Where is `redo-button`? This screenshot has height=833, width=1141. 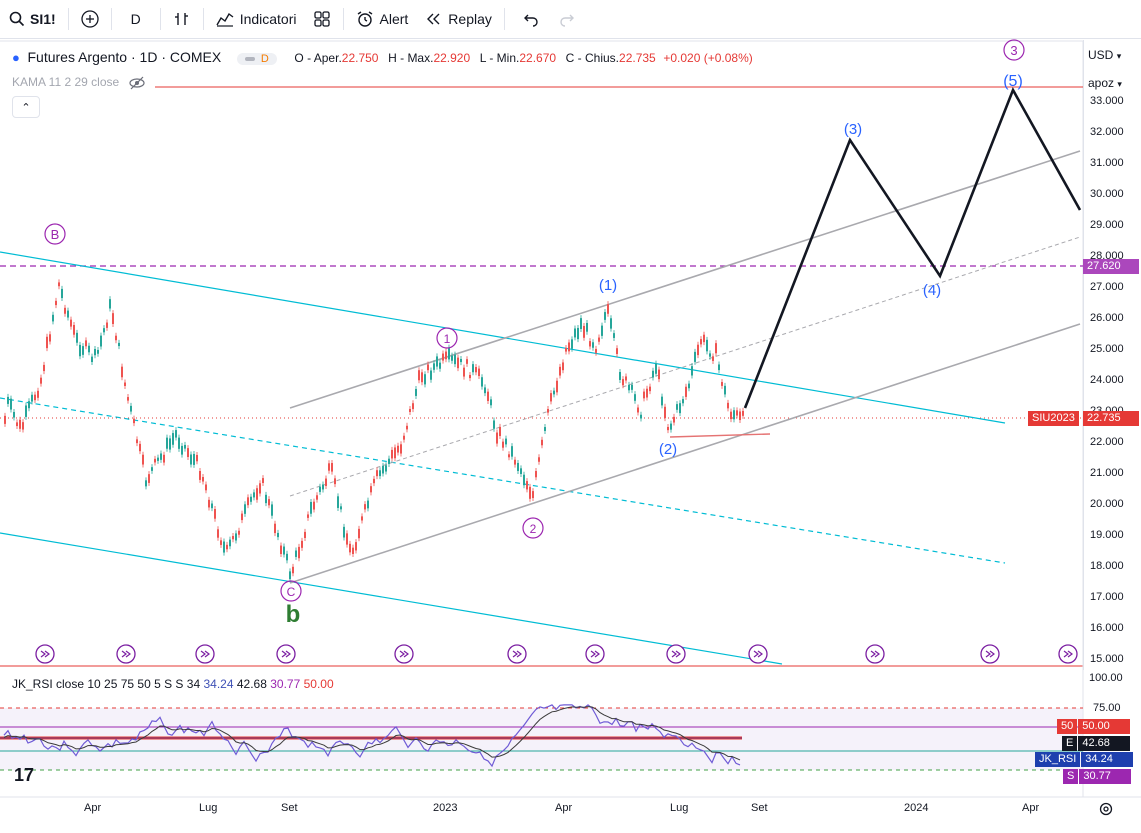
redo-button is located at coordinates (568, 19).